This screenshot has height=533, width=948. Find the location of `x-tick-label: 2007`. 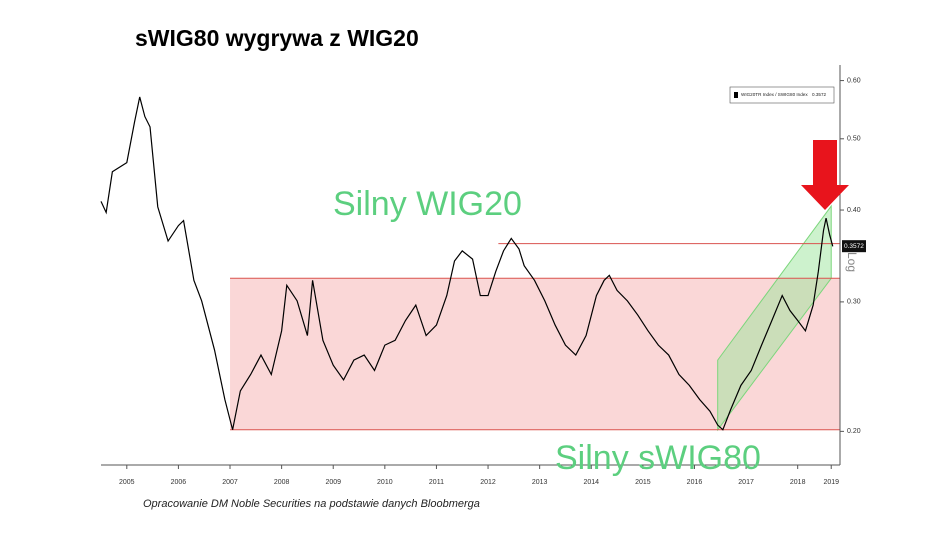

x-tick-label: 2007 is located at coordinates (230, 482).